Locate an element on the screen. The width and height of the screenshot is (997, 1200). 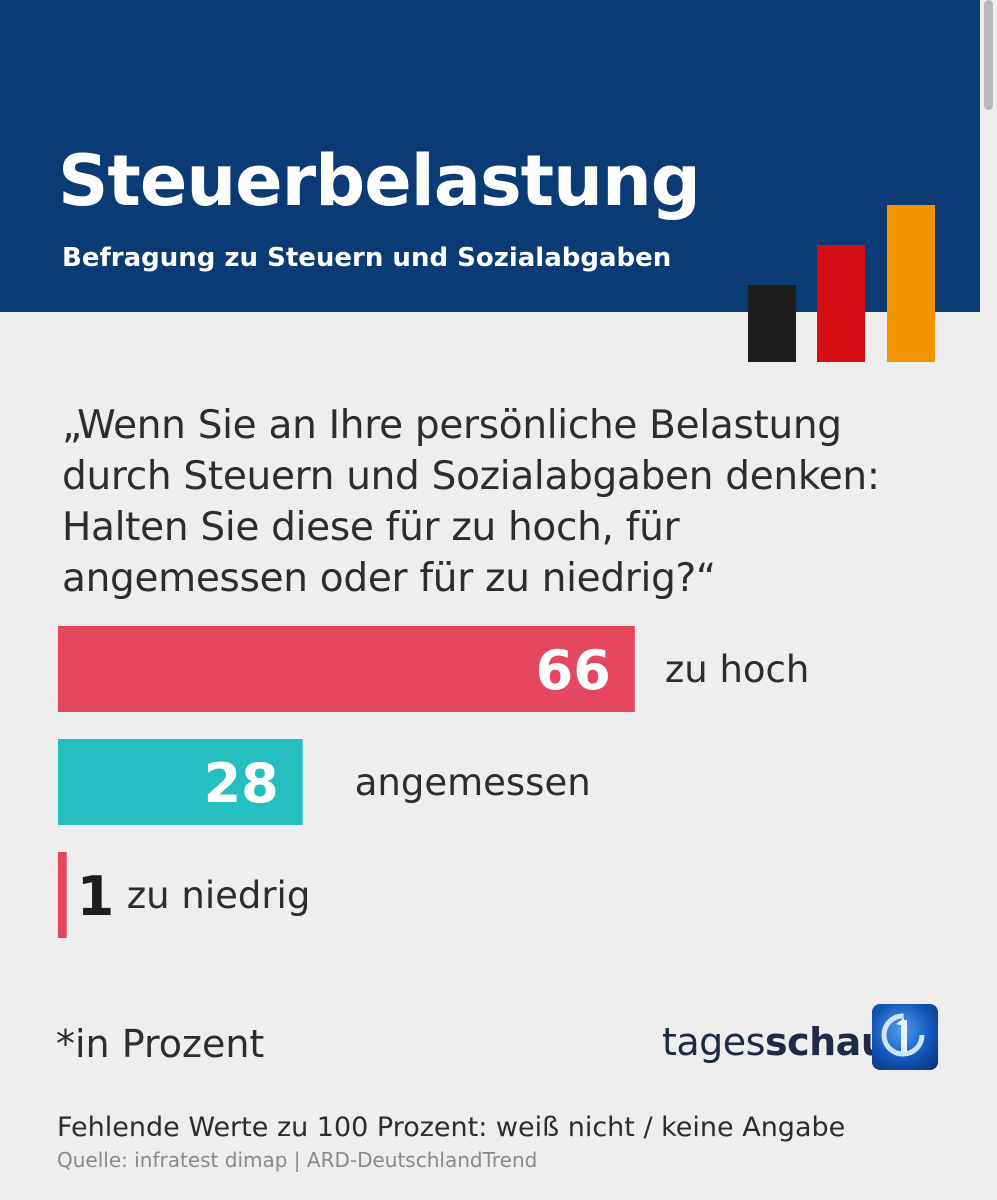
value-label-3: 1 is located at coordinates (96, 896).